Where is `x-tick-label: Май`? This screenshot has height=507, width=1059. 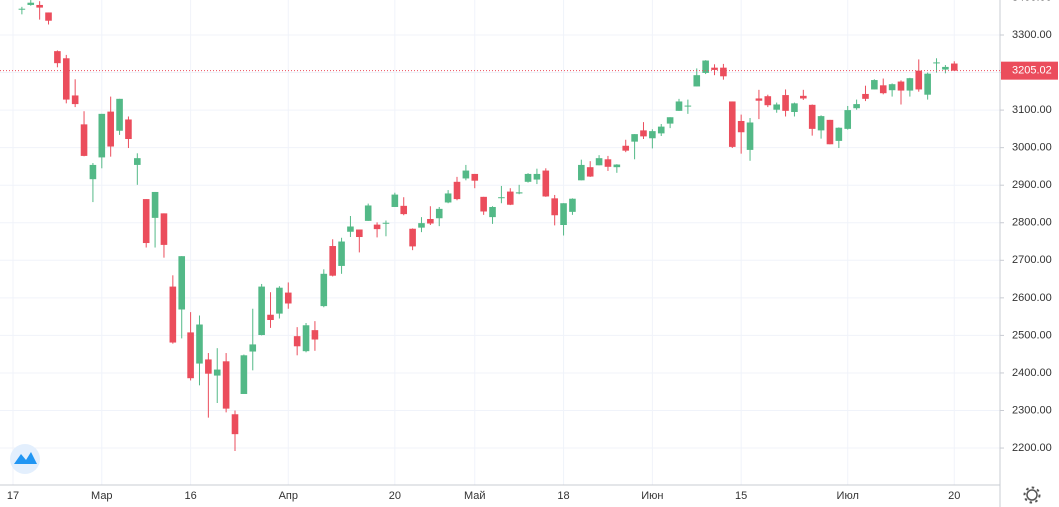 x-tick-label: Май is located at coordinates (475, 496).